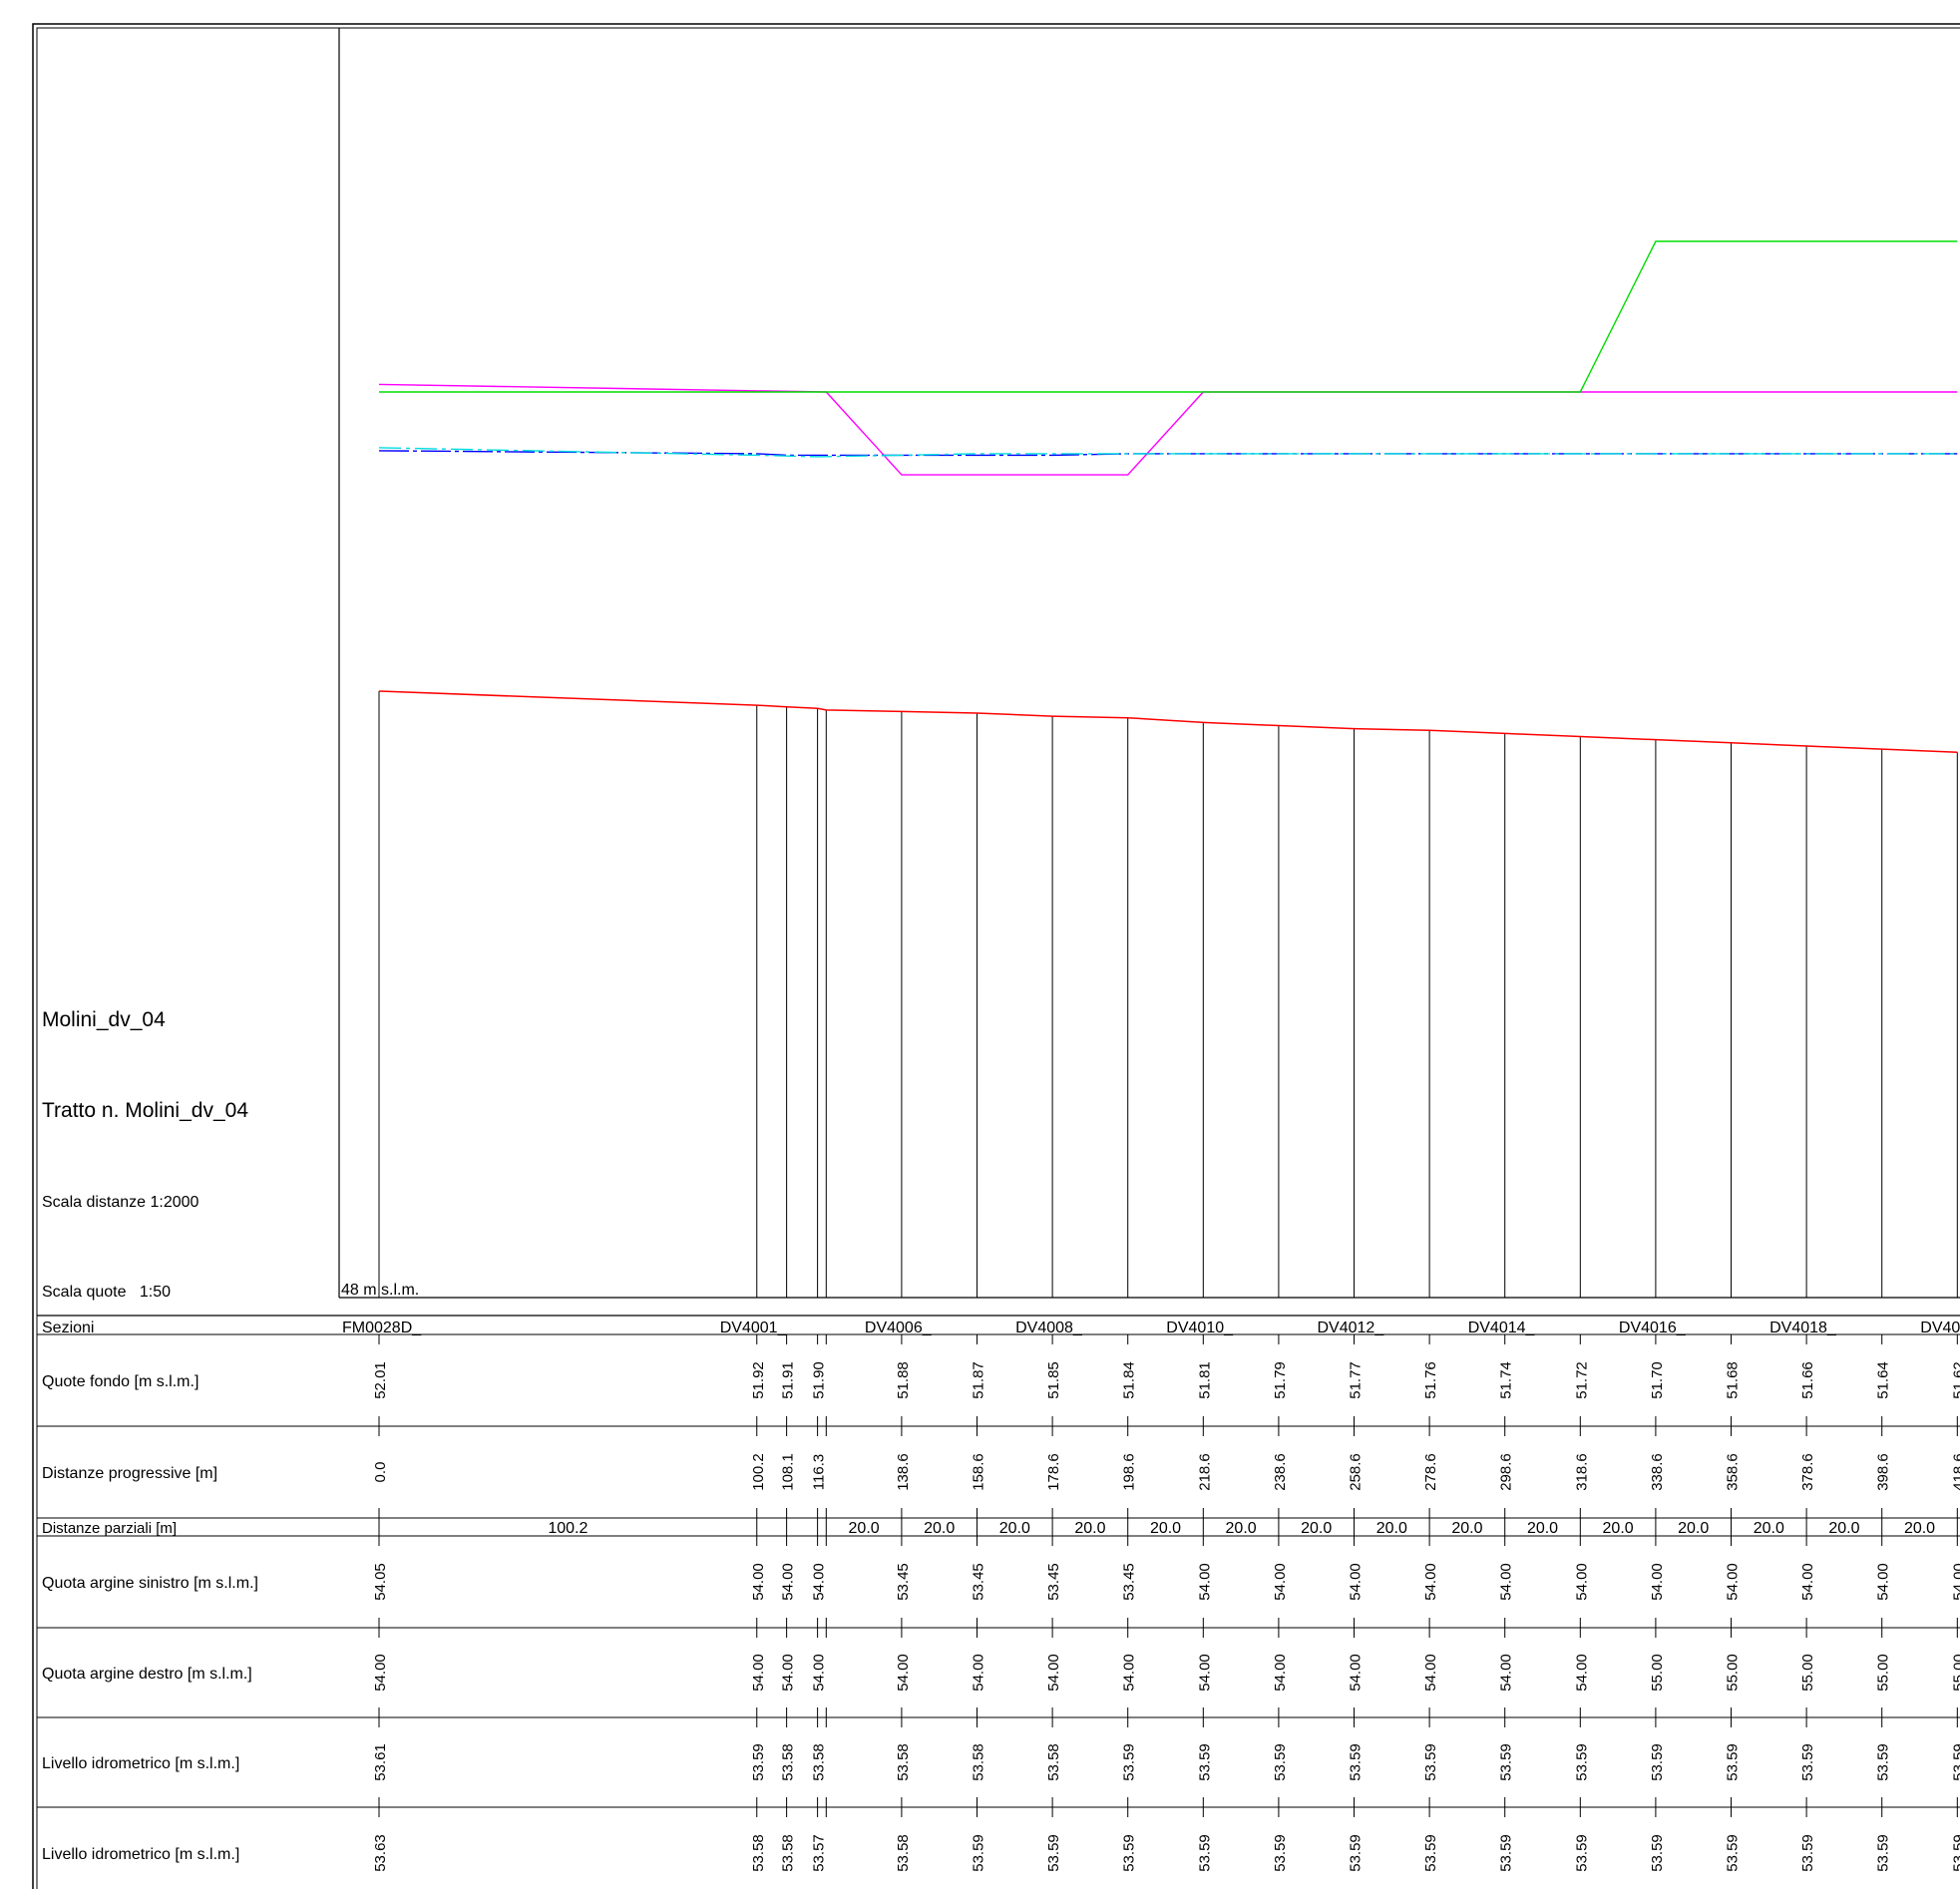 This screenshot has width=1960, height=1889. I want to click on table-cell-value: 298.6, so click(1507, 1472).